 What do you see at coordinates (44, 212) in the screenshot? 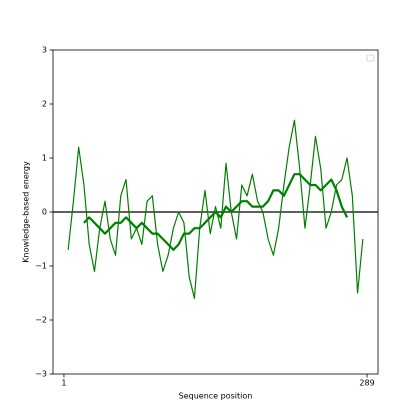
I see `y-tick-label: 0` at bounding box center [44, 212].